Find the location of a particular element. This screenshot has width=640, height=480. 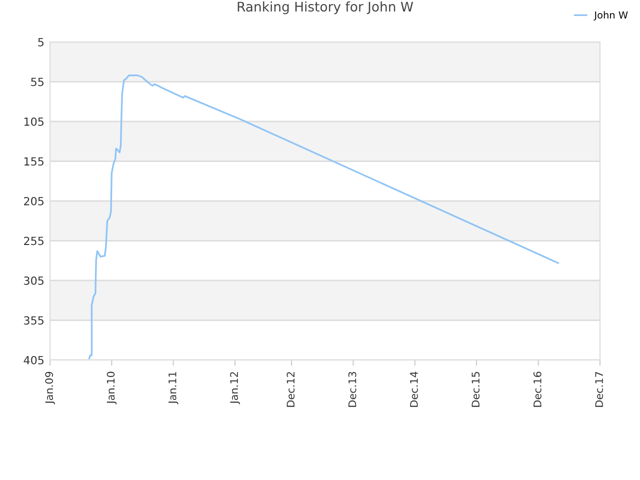

y-tick-label: 105 is located at coordinates (34, 121).